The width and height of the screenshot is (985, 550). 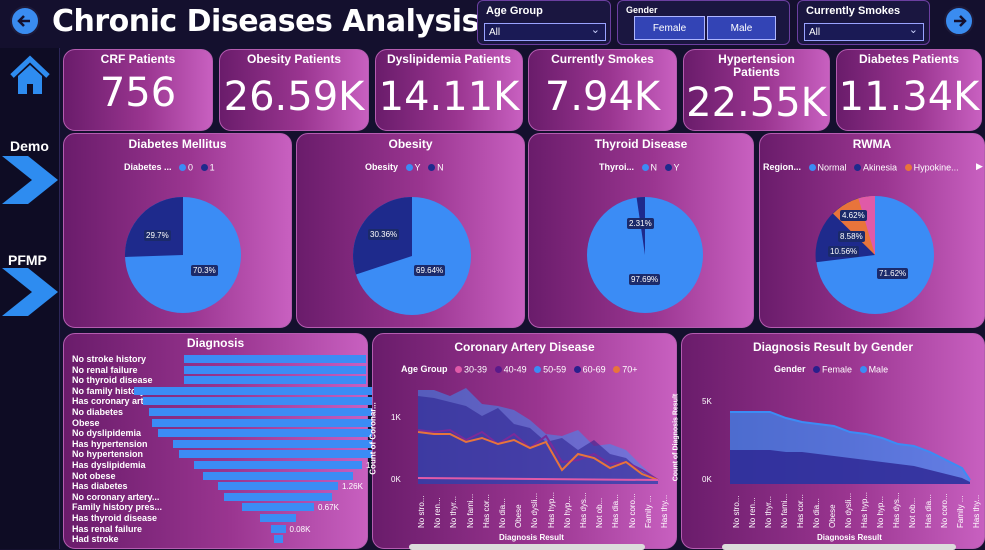 I want to click on legend-item: Female, so click(x=837, y=369).